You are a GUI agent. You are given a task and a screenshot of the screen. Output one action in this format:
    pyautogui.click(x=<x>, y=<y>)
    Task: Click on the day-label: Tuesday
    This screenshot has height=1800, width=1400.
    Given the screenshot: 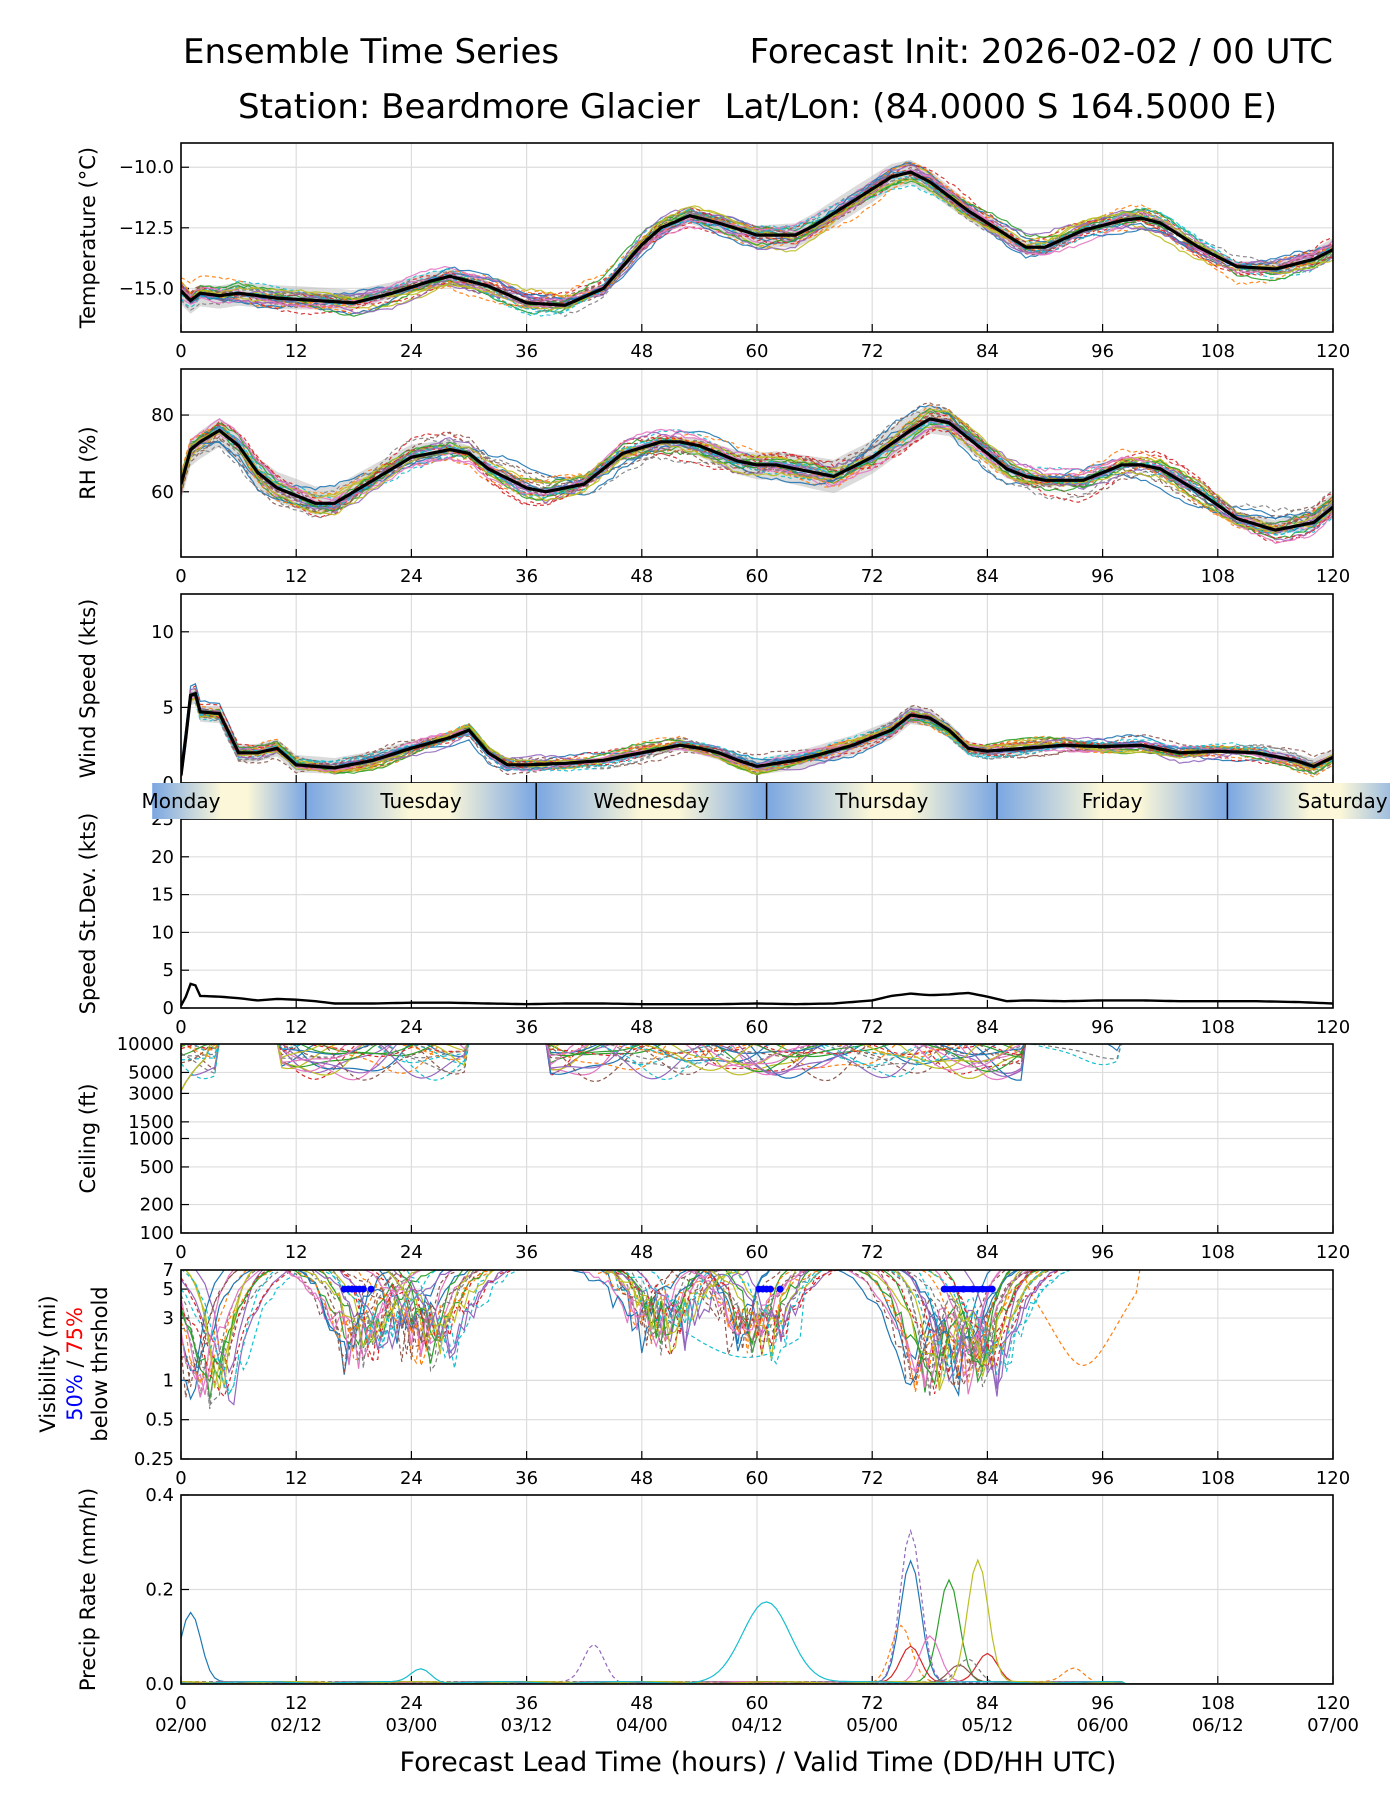 What is the action you would take?
    pyautogui.click(x=420, y=801)
    